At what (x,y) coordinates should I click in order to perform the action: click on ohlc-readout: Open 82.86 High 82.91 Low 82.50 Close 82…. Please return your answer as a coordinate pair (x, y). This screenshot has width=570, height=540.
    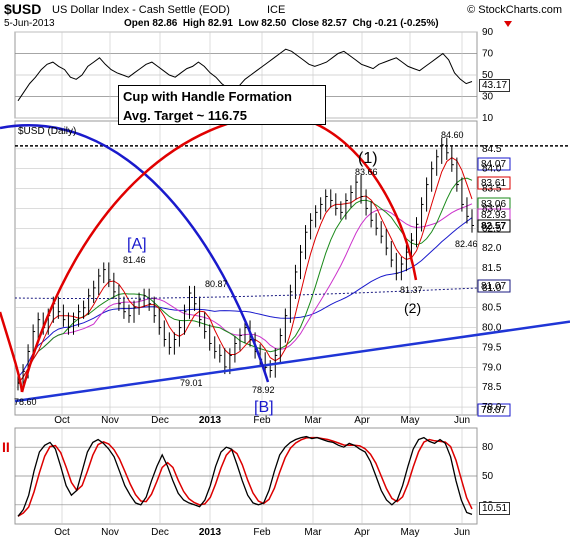
    Looking at the image, I should click on (281, 23).